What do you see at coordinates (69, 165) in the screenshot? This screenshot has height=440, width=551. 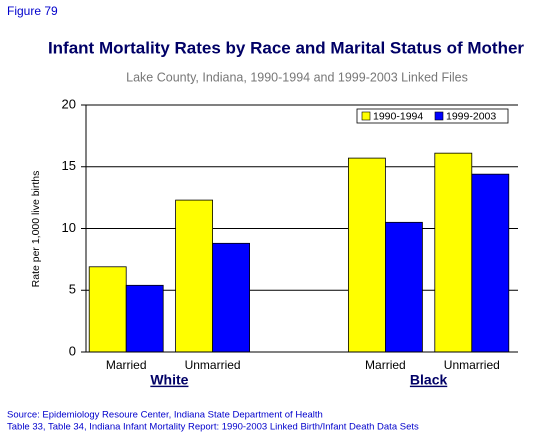 I see `y-tick-label: 15` at bounding box center [69, 165].